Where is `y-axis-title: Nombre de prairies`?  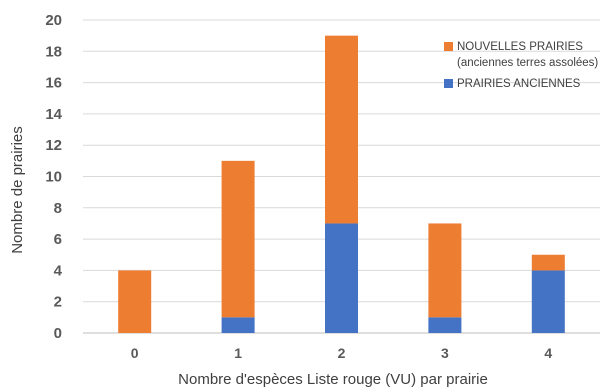
y-axis-title: Nombre de prairies is located at coordinates (17, 190).